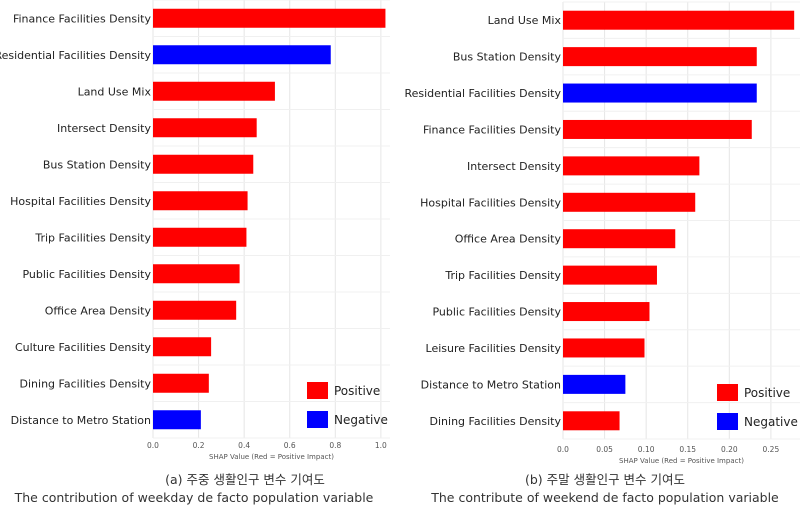  I want to click on x-tick-label: 0.4, so click(244, 445).